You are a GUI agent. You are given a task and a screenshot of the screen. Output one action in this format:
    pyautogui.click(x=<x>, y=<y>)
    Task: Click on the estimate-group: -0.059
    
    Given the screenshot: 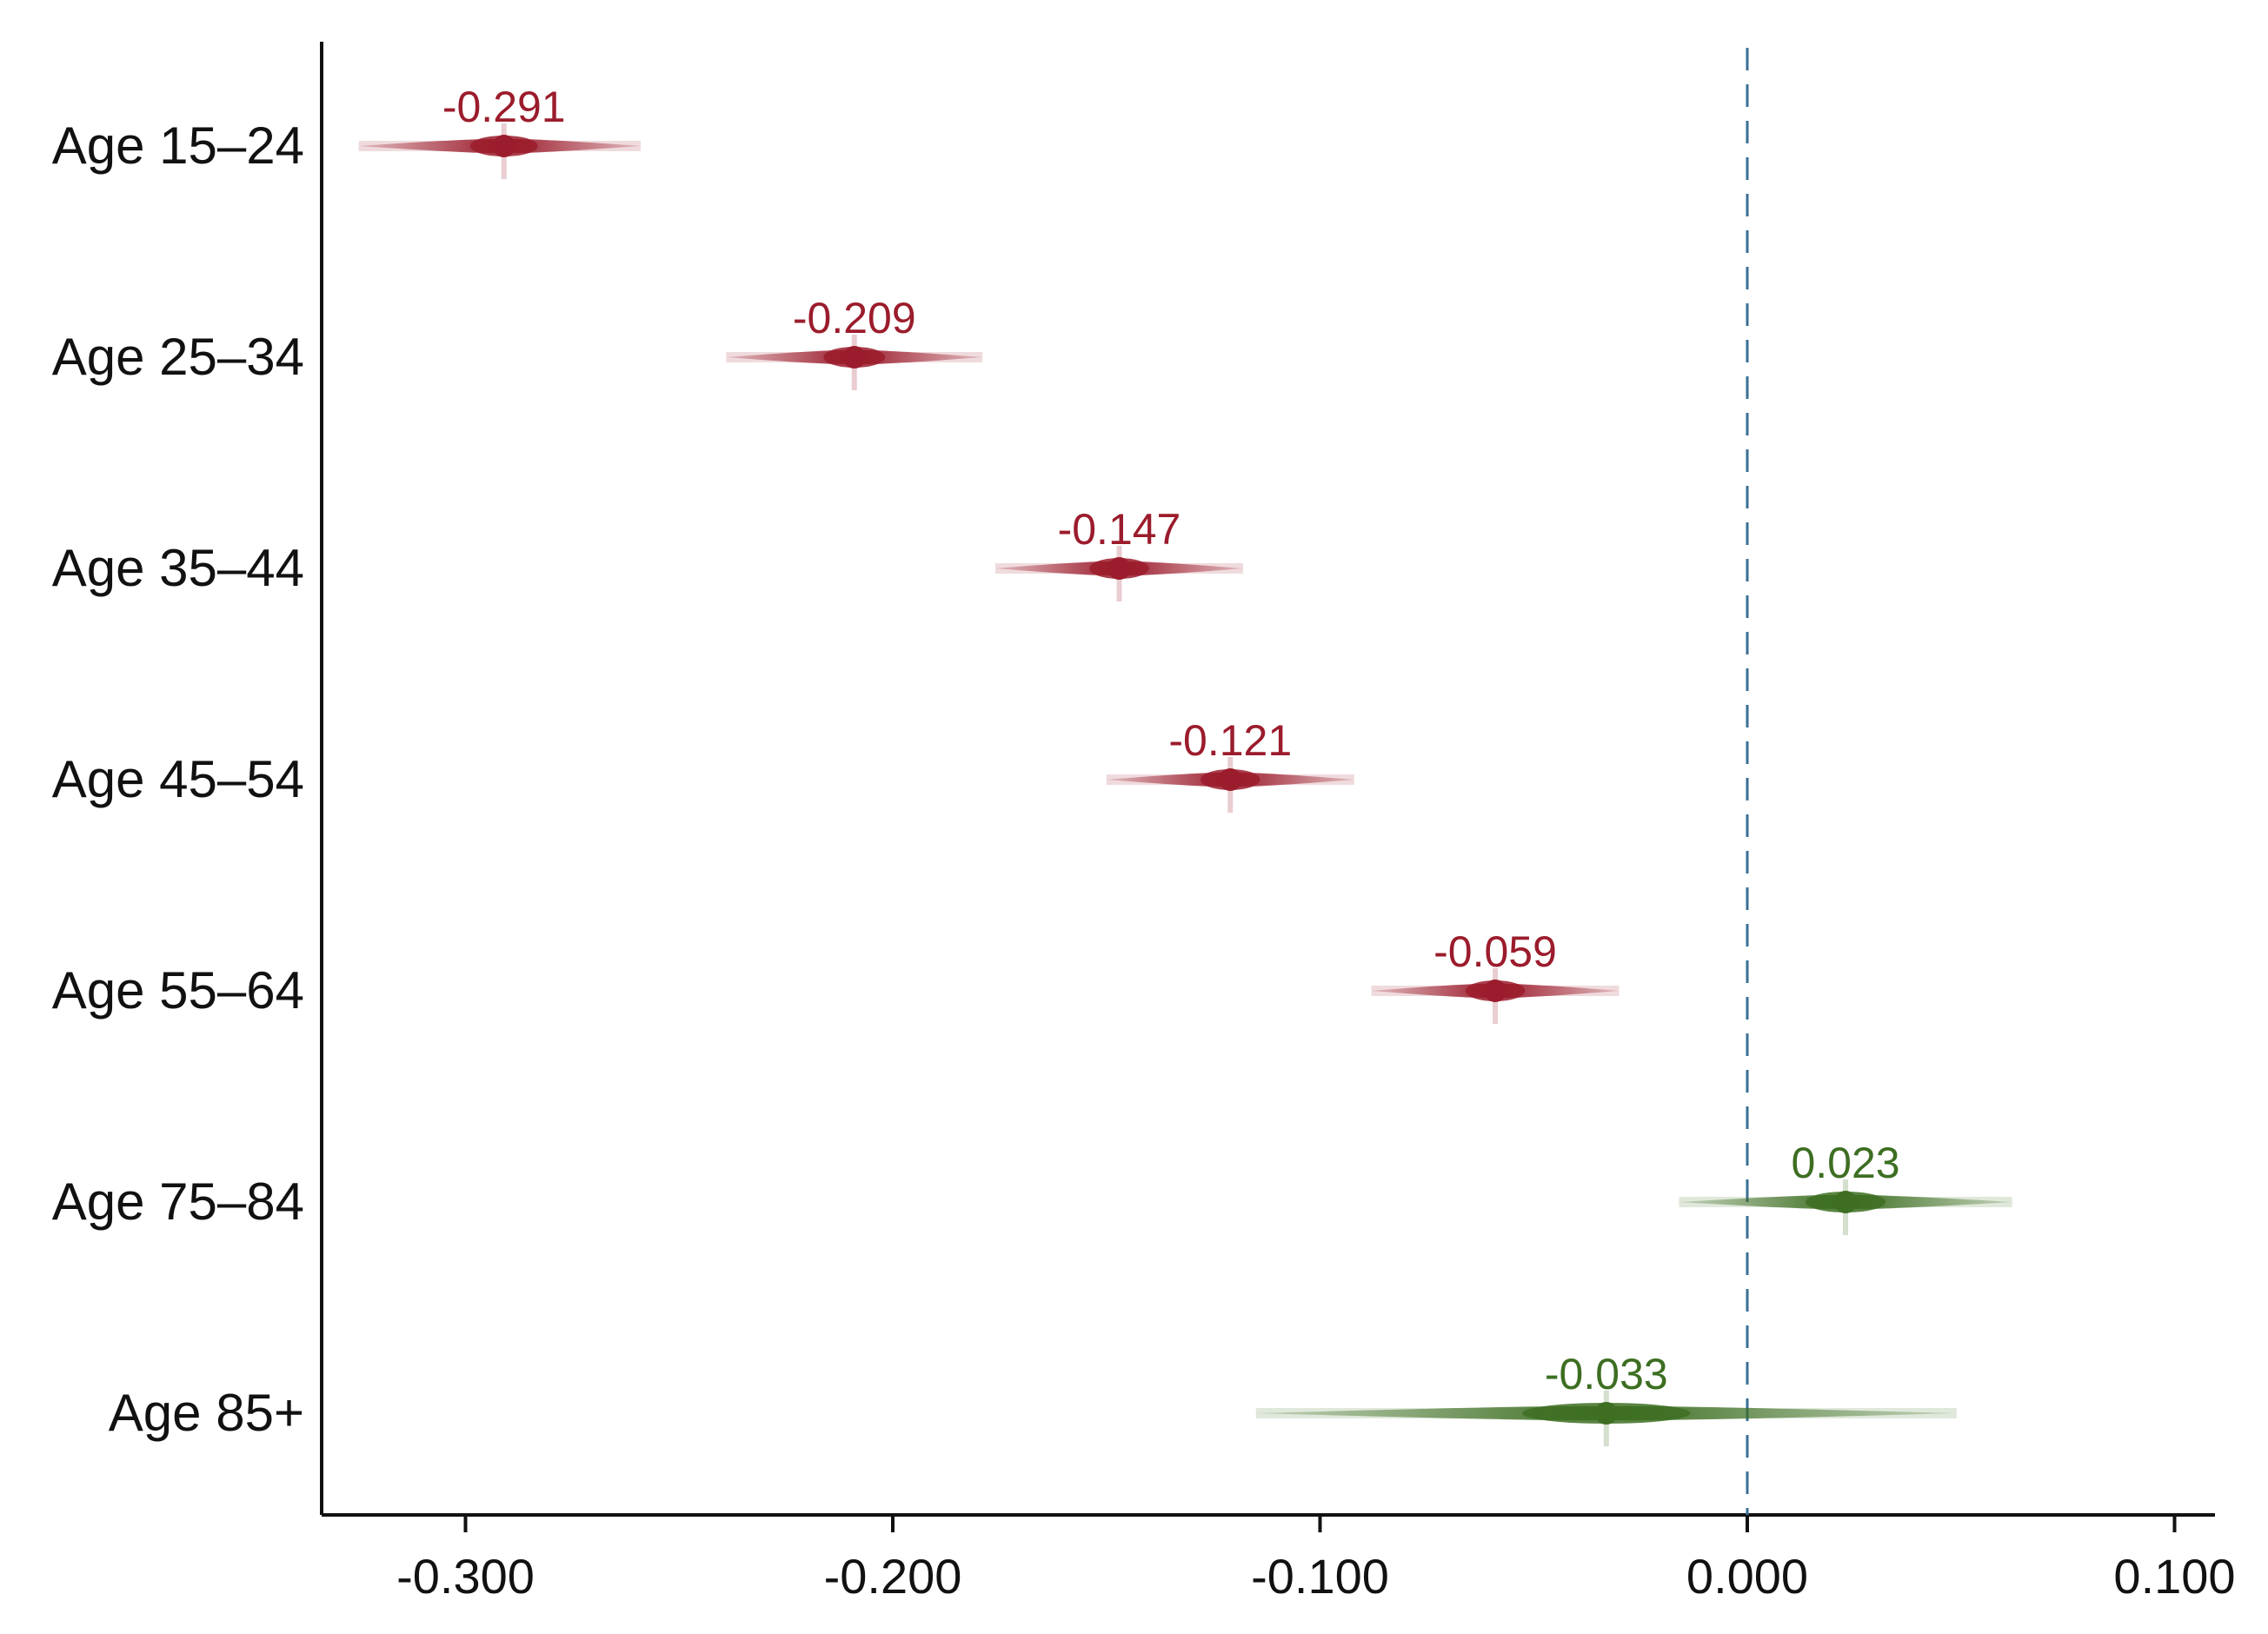 What is the action you would take?
    pyautogui.click(x=1496, y=975)
    